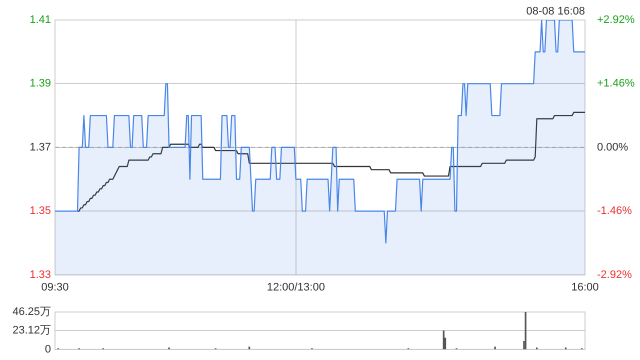  Describe the element at coordinates (40, 147) in the screenshot. I see `y-tick-label: 1.37` at that location.